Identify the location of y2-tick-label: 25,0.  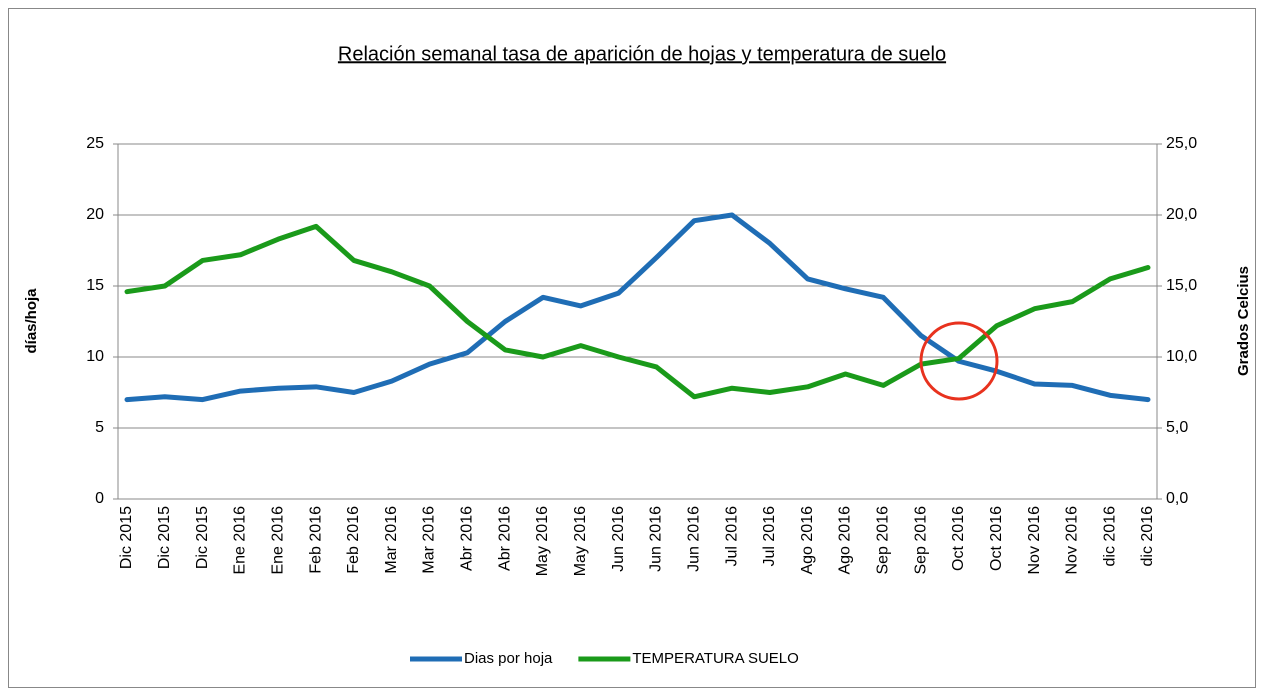
(1181, 143).